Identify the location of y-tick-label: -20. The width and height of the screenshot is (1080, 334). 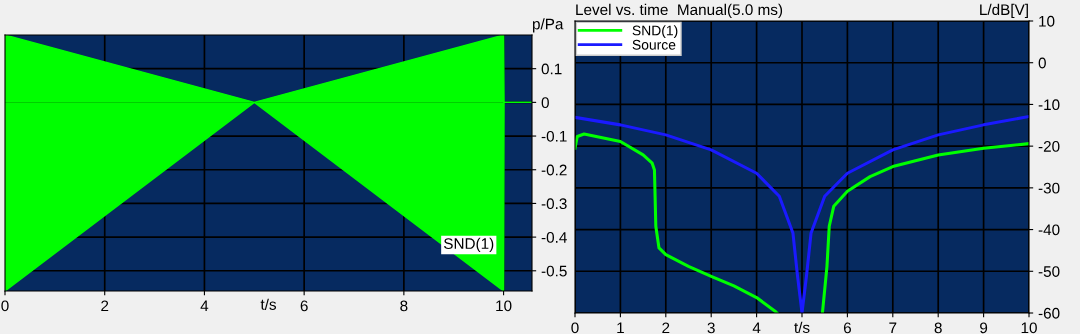
(1049, 146).